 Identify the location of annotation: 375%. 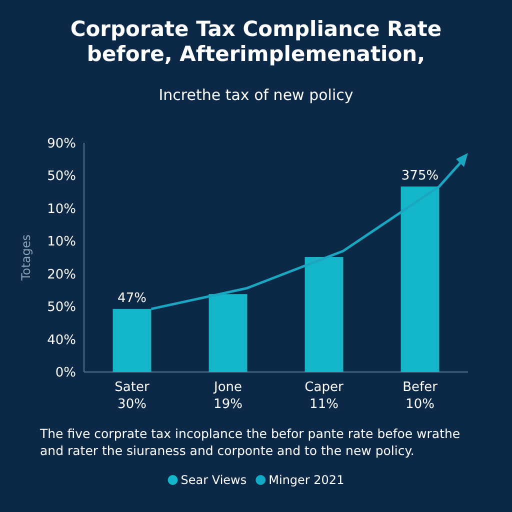
(420, 176).